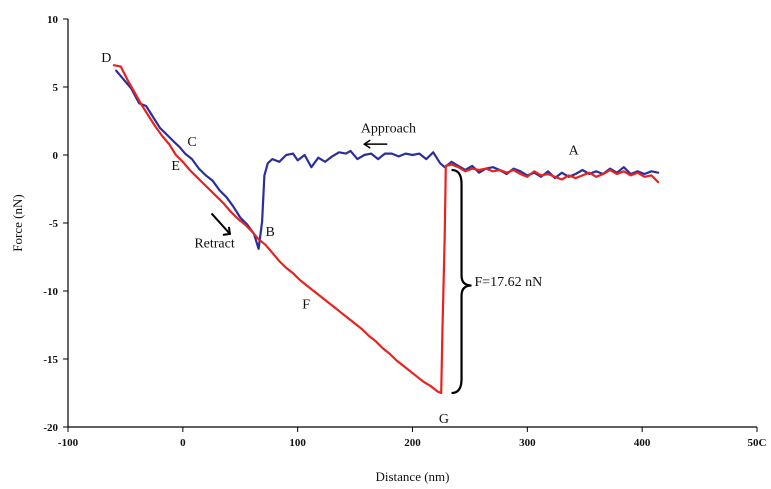 The width and height of the screenshot is (771, 489). I want to click on y-tick-label: 5, so click(56, 88).